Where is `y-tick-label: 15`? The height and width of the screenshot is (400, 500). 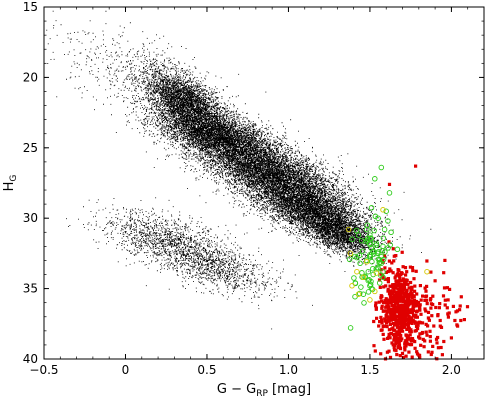
y-tick-label: 15 is located at coordinates (30, 7).